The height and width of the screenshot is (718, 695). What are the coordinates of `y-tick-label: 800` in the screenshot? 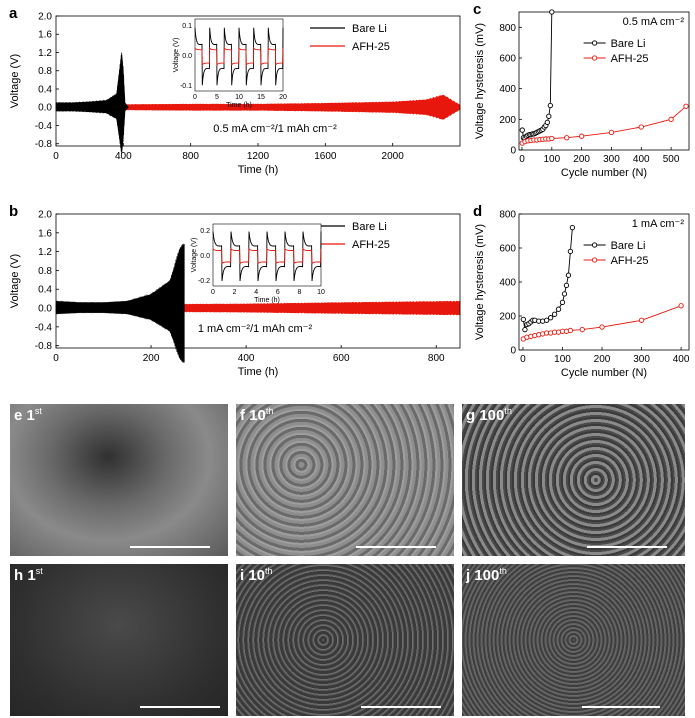 It's located at (507, 28).